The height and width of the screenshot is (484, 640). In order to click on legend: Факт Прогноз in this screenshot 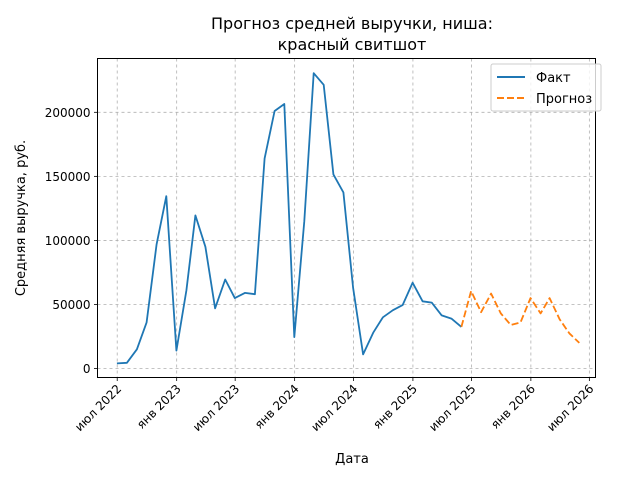, I will do `click(546, 87)`.